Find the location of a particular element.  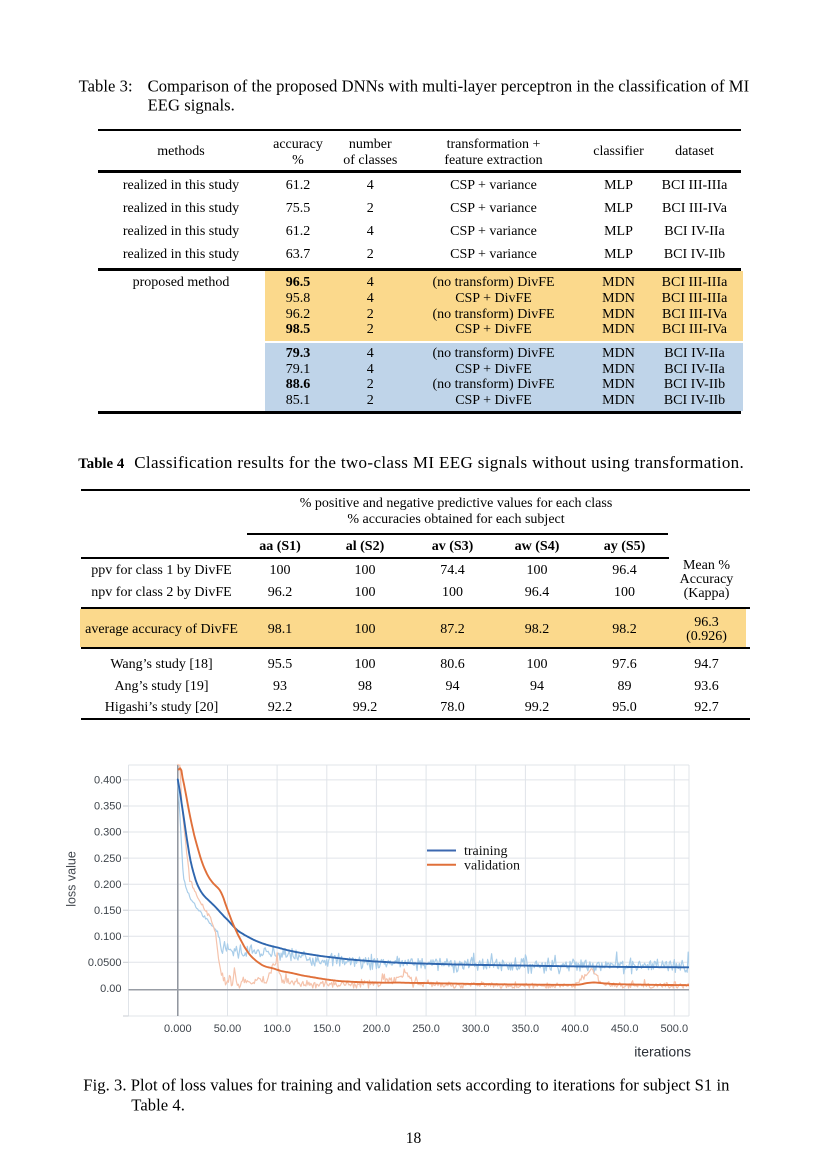

svg-text: 100.0 is located at coordinates (277, 1029).